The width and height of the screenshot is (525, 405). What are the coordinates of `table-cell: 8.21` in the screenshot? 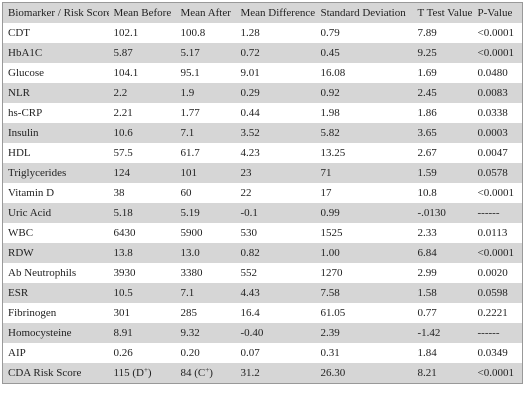 It's located at (442, 373).